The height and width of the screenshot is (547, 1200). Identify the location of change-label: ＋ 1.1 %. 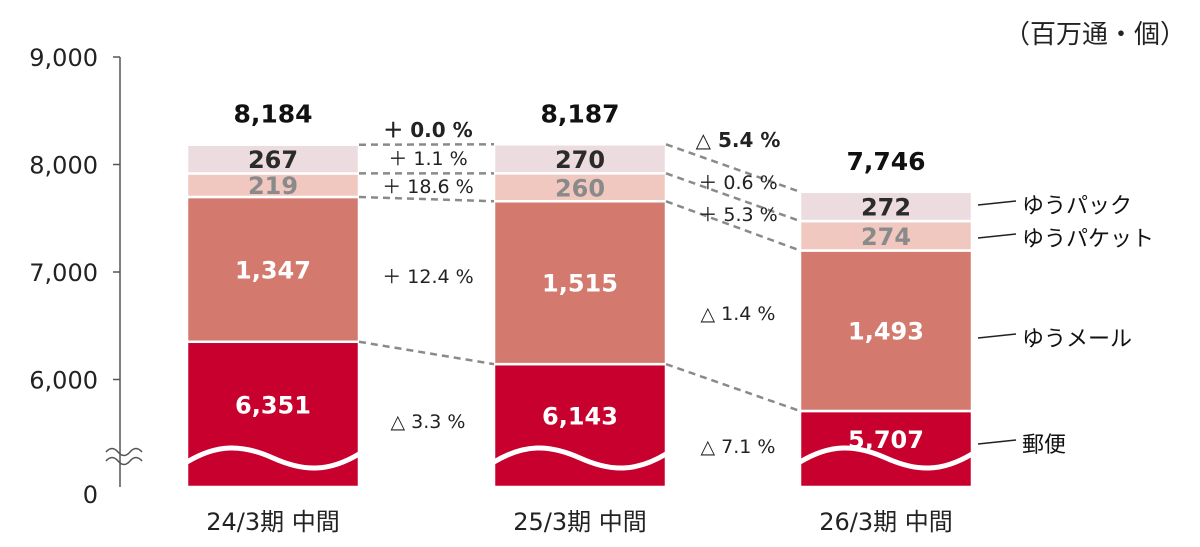
(427, 159).